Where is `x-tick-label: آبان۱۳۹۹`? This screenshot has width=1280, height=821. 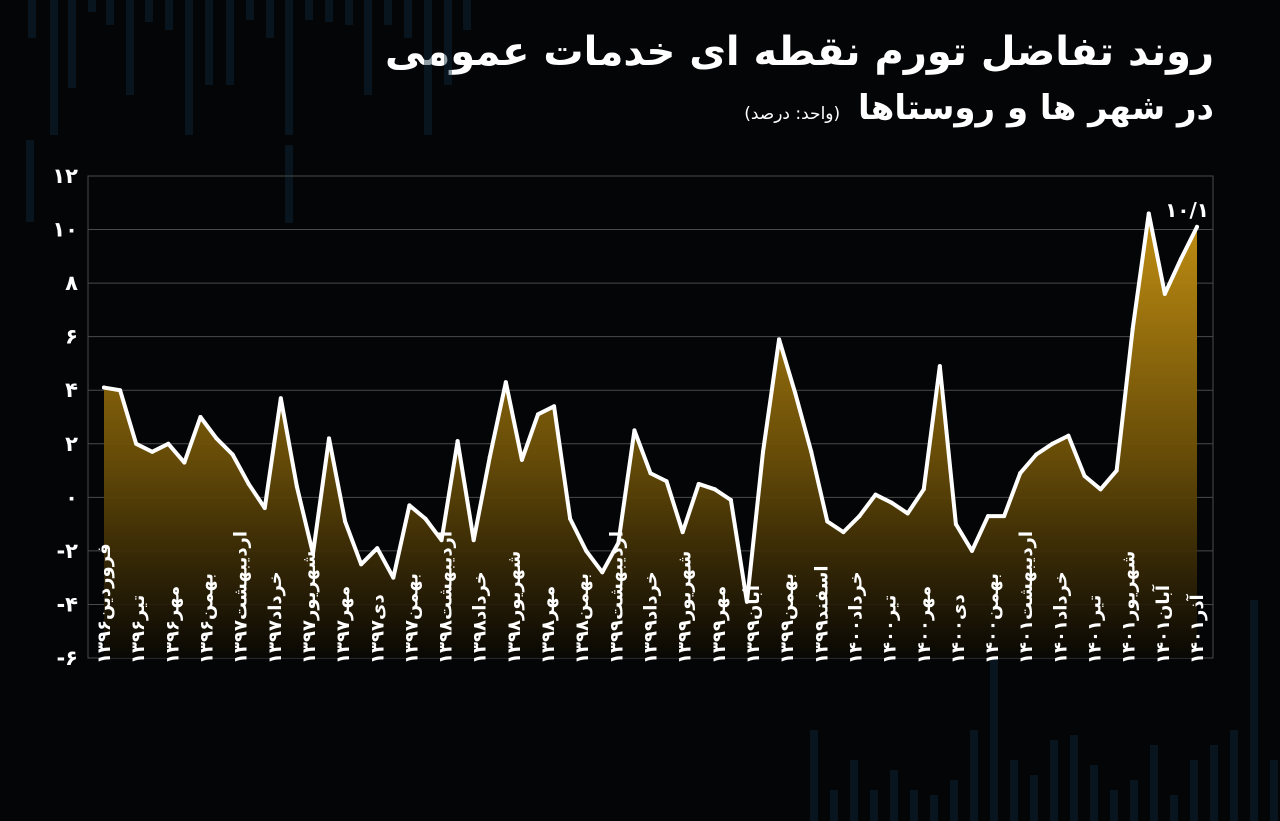 x-tick-label: آبان۱۳۹۹ is located at coordinates (752, 624).